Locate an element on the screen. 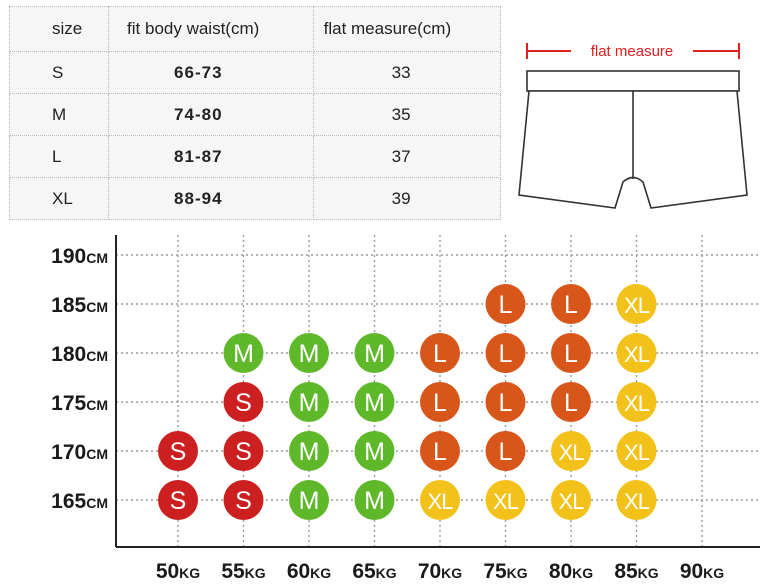  y-tick-label: 190CM is located at coordinates (79, 256).